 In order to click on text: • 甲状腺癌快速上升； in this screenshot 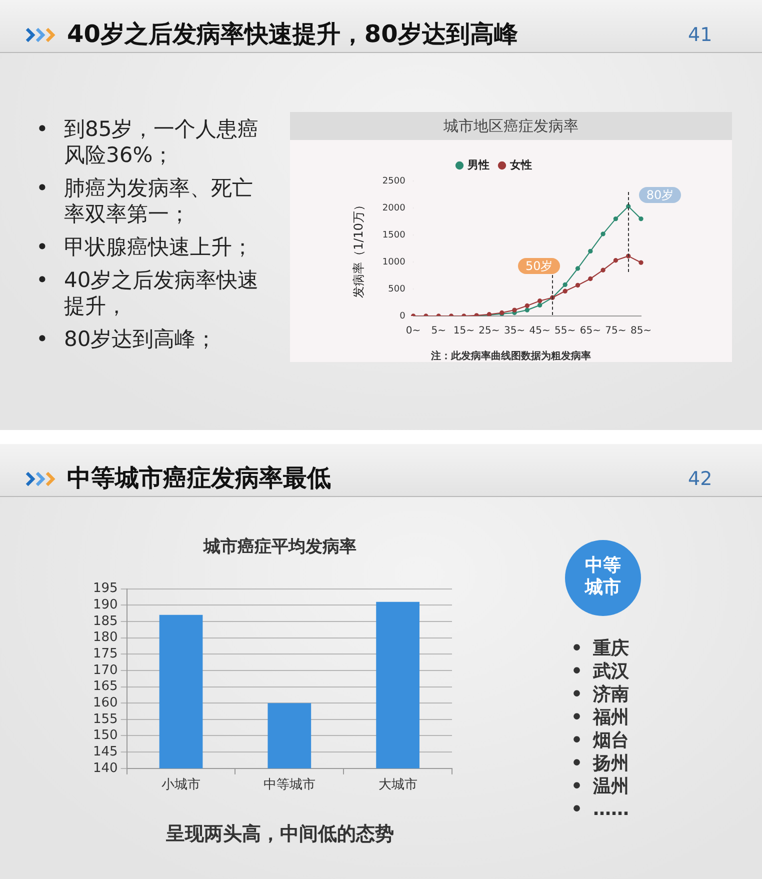, I will do `click(145, 247)`.